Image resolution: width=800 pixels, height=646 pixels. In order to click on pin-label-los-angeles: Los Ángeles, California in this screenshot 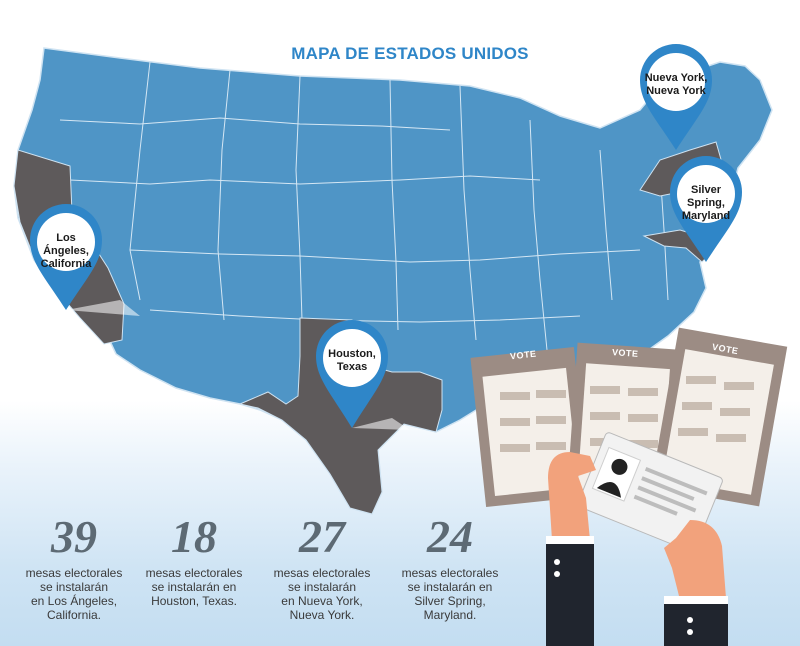, I will do `click(66, 251)`.